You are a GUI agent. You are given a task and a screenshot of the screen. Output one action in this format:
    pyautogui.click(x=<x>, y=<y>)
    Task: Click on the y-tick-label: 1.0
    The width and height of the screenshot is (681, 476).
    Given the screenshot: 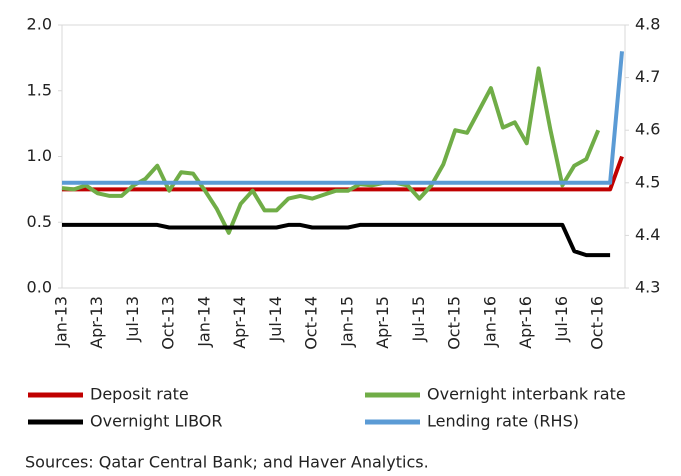 What is the action you would take?
    pyautogui.click(x=39, y=155)
    